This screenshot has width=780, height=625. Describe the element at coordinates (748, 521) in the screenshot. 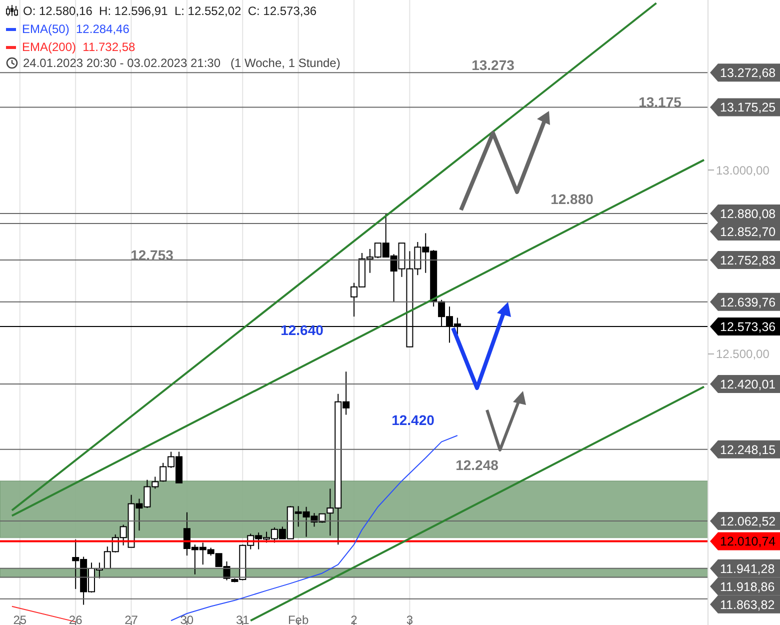

I see `ref-line-label: 12.062,52` at that location.